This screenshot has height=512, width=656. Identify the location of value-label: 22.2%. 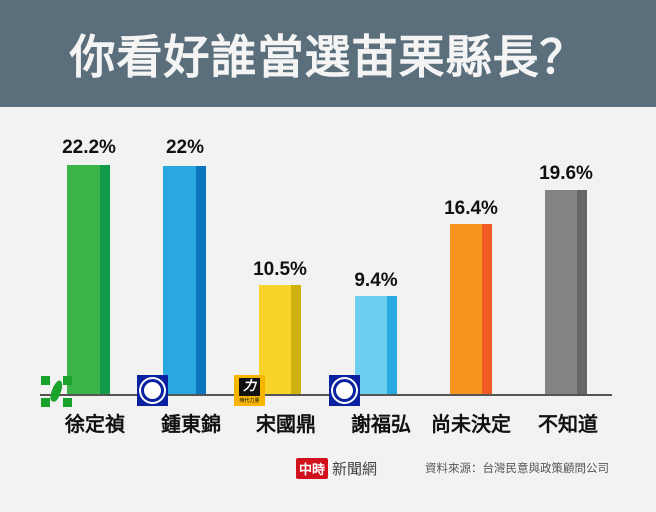
(89, 147).